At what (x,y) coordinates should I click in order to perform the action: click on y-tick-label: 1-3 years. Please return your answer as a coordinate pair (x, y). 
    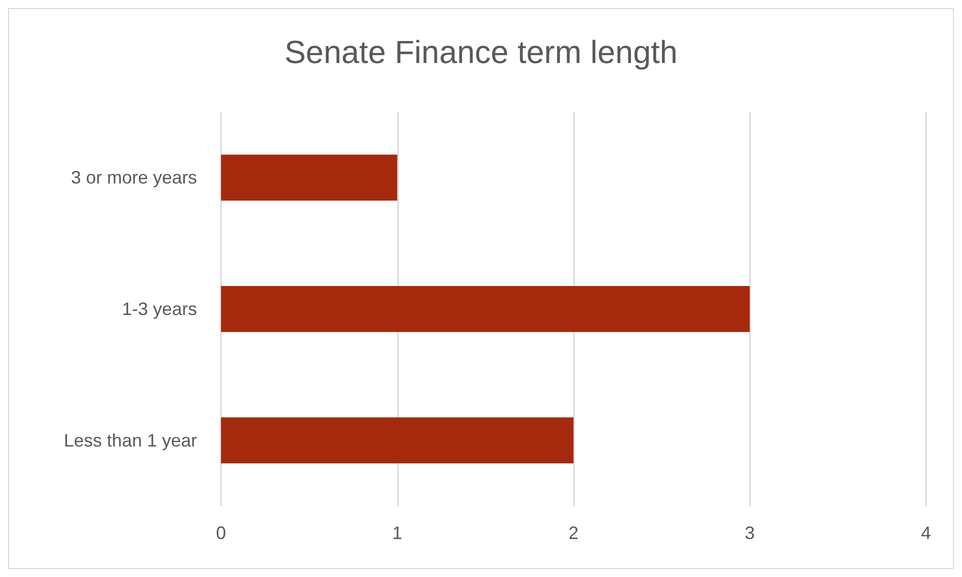
    Looking at the image, I should click on (159, 309).